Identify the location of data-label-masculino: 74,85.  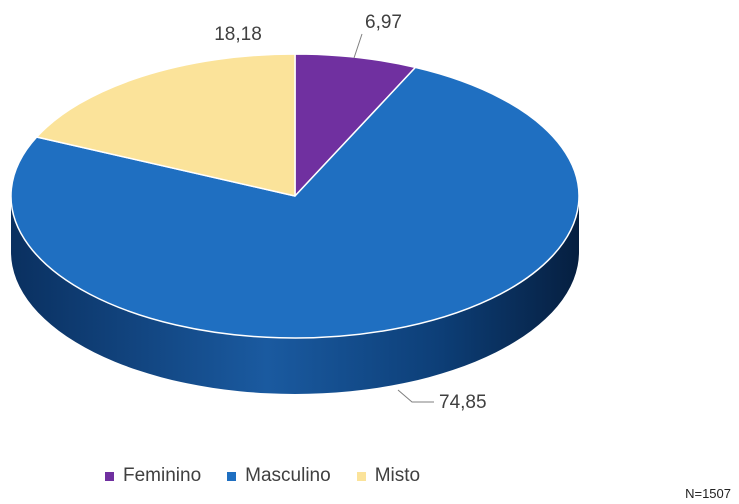
(463, 402).